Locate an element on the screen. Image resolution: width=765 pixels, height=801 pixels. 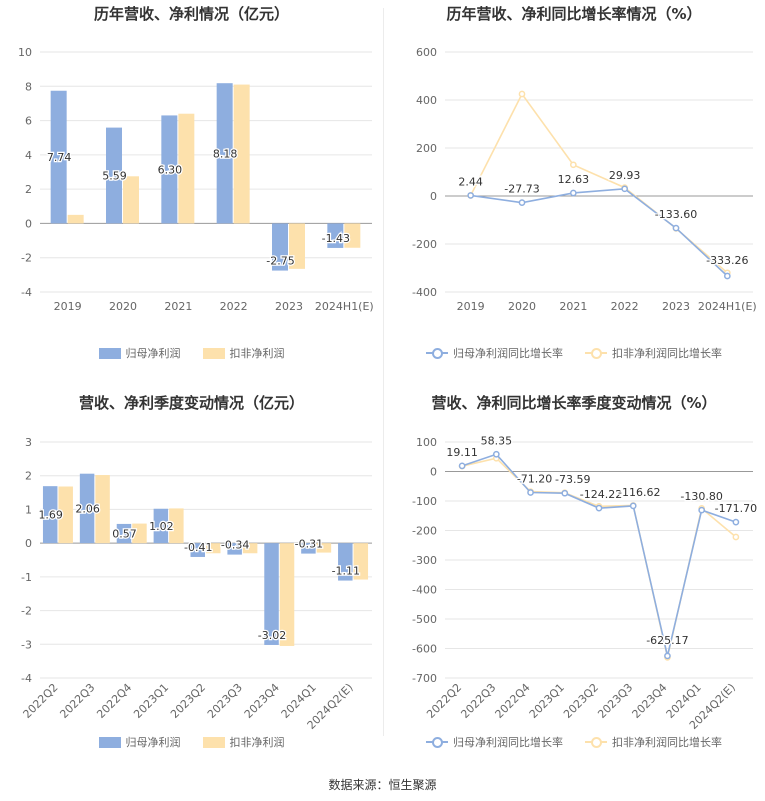
y-tick-label: -400 is located at coordinates (424, 292).